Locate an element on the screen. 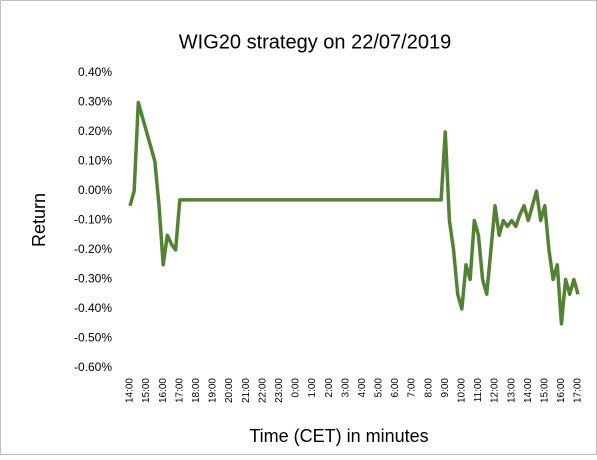 The width and height of the screenshot is (597, 460). x-tick-label: 23:00 is located at coordinates (279, 390).